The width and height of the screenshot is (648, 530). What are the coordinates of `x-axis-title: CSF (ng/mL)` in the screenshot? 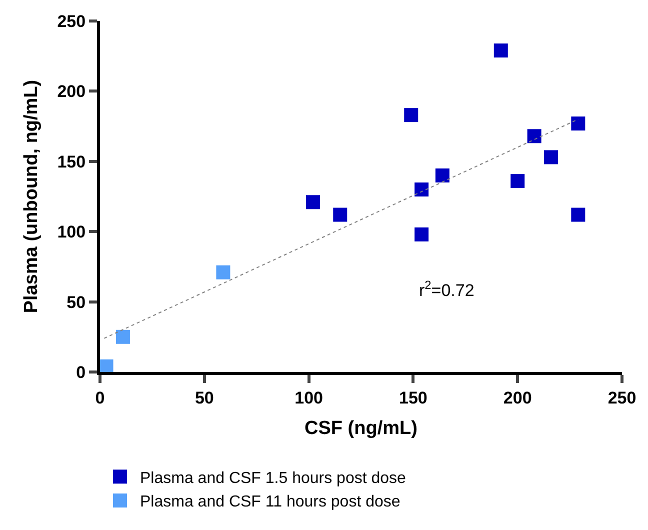 It's located at (361, 429).